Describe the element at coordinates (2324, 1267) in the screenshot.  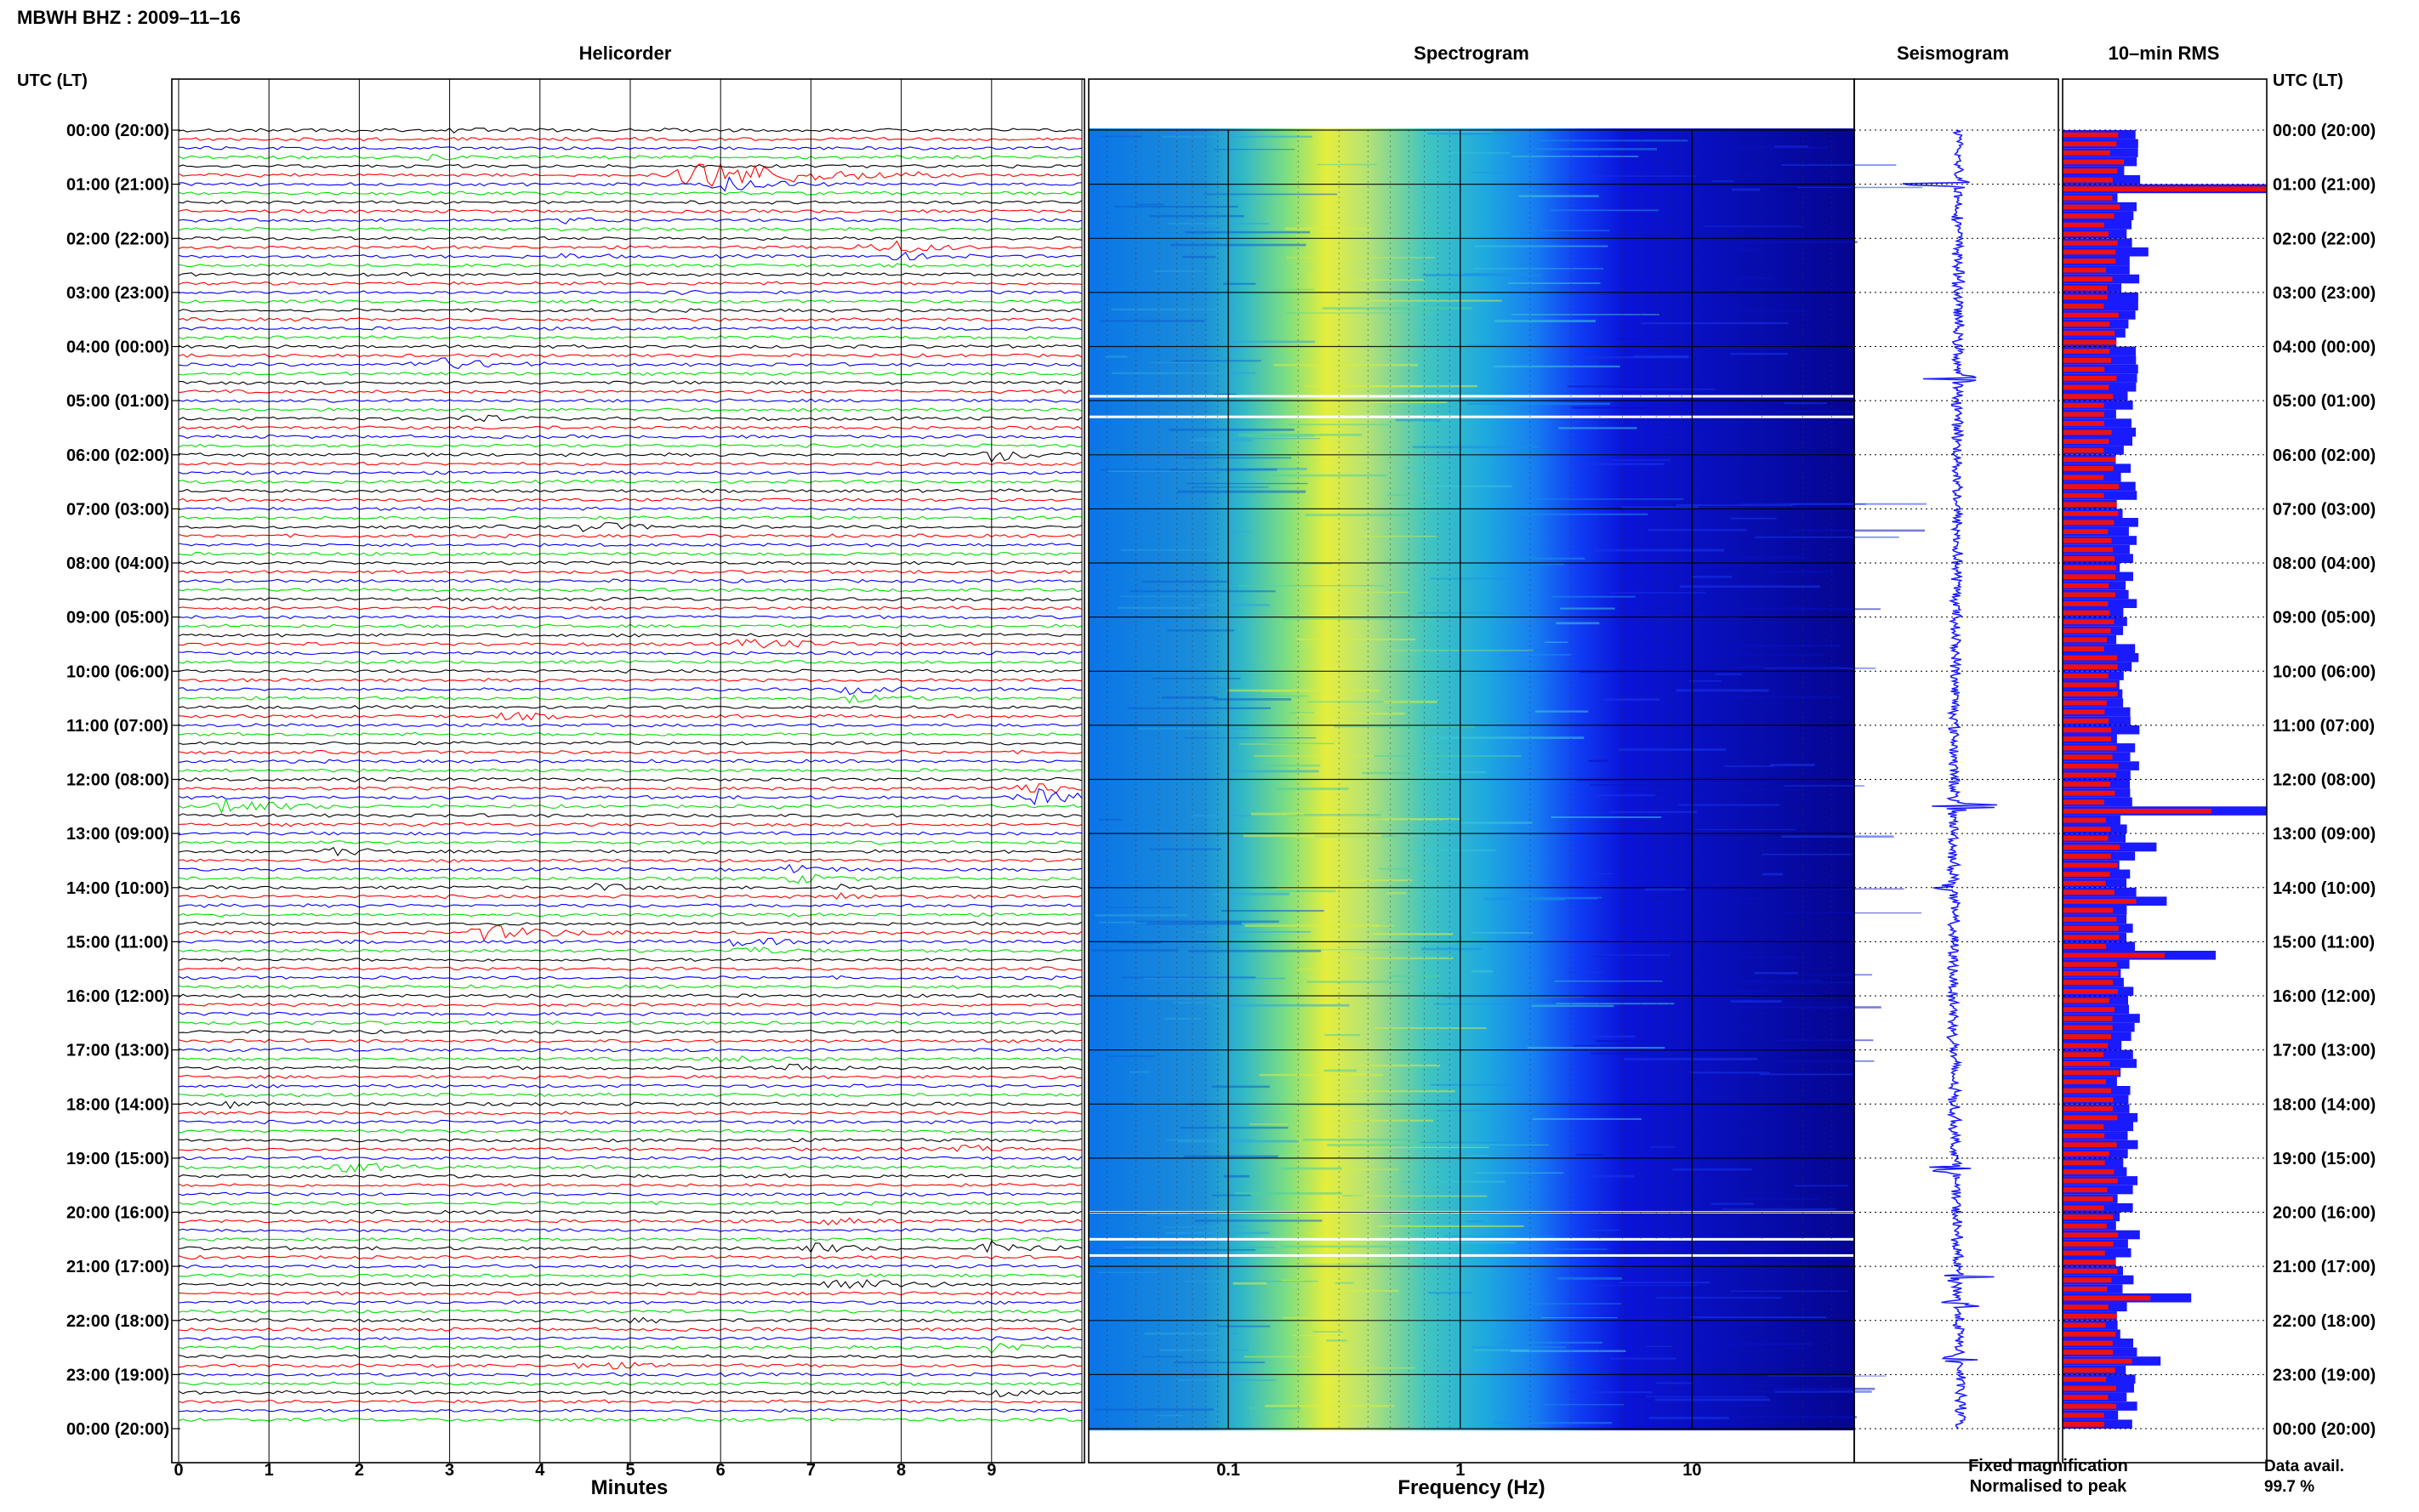
I see `hour-label-right: 21:00 (17:00)` at that location.